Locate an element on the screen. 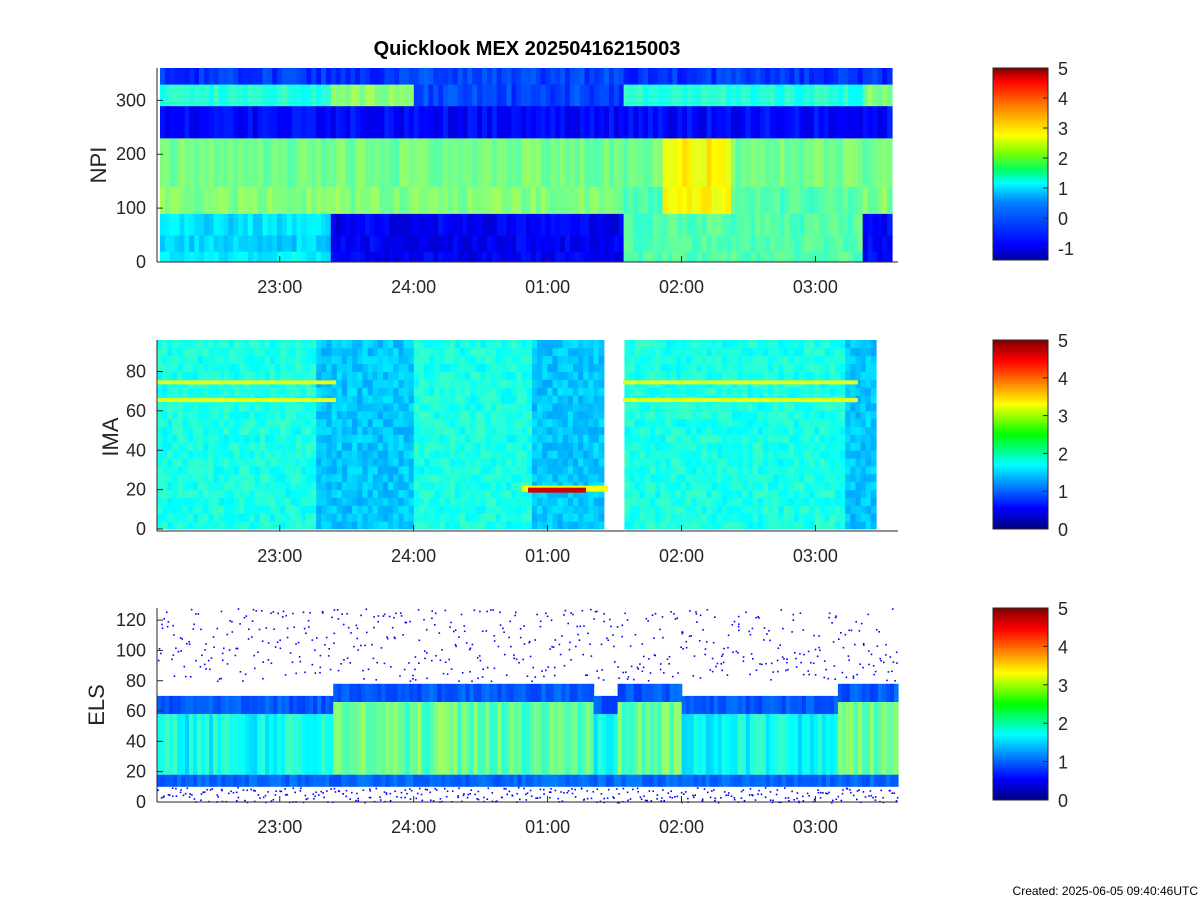 The height and width of the screenshot is (900, 1200). x-tick-label: 03:00 is located at coordinates (815, 556).